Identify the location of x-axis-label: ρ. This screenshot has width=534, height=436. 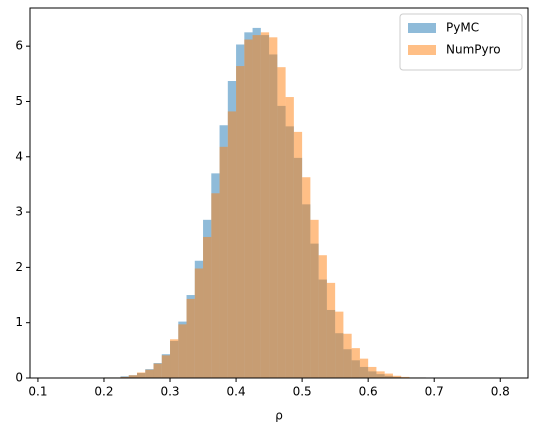
(279, 416).